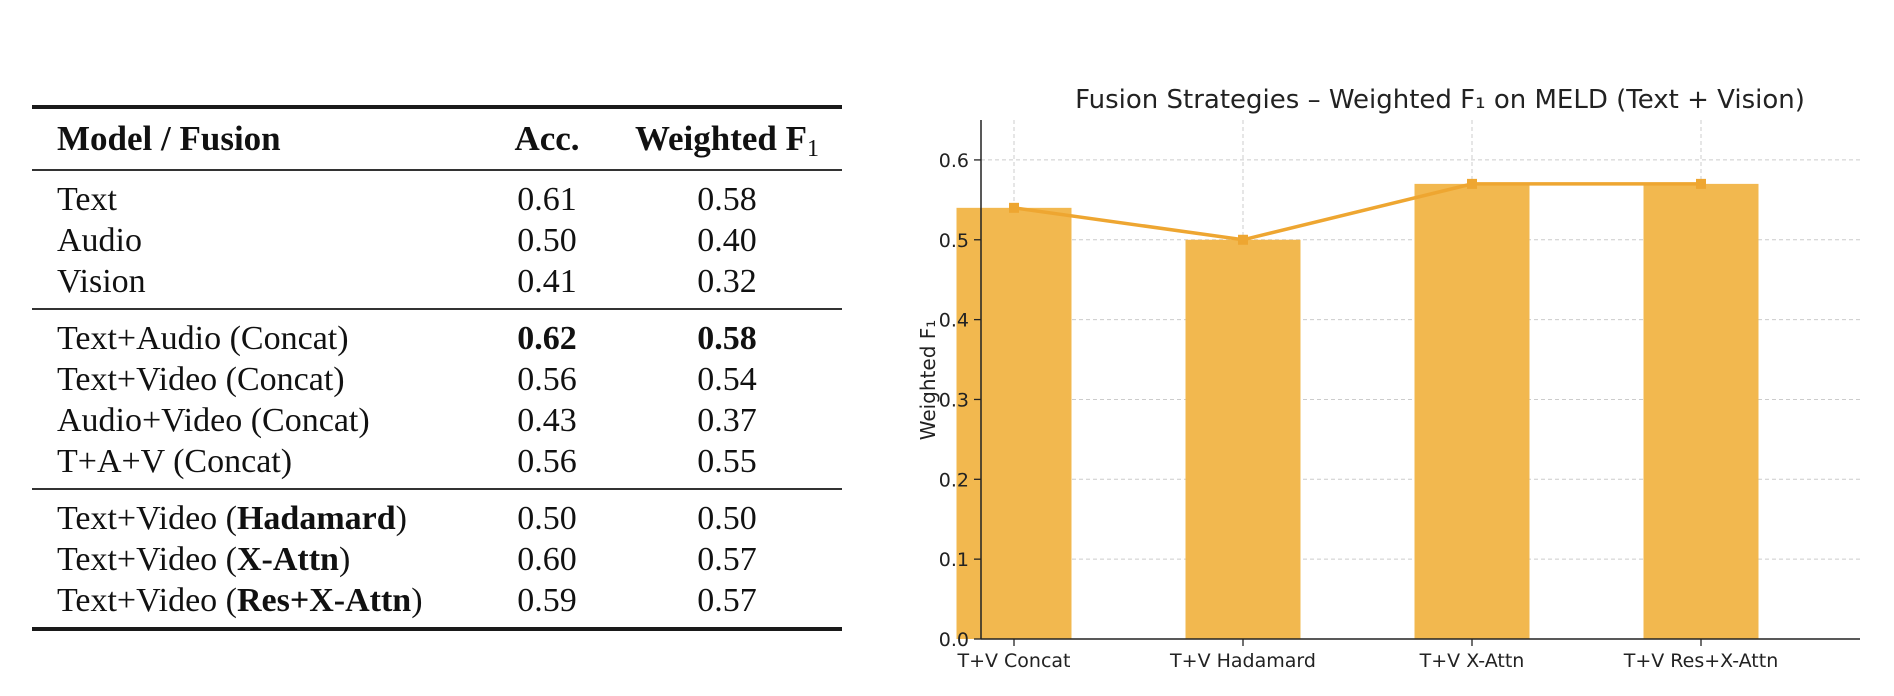  What do you see at coordinates (316, 518) in the screenshot?
I see `model-name-fusion: Hadamard` at bounding box center [316, 518].